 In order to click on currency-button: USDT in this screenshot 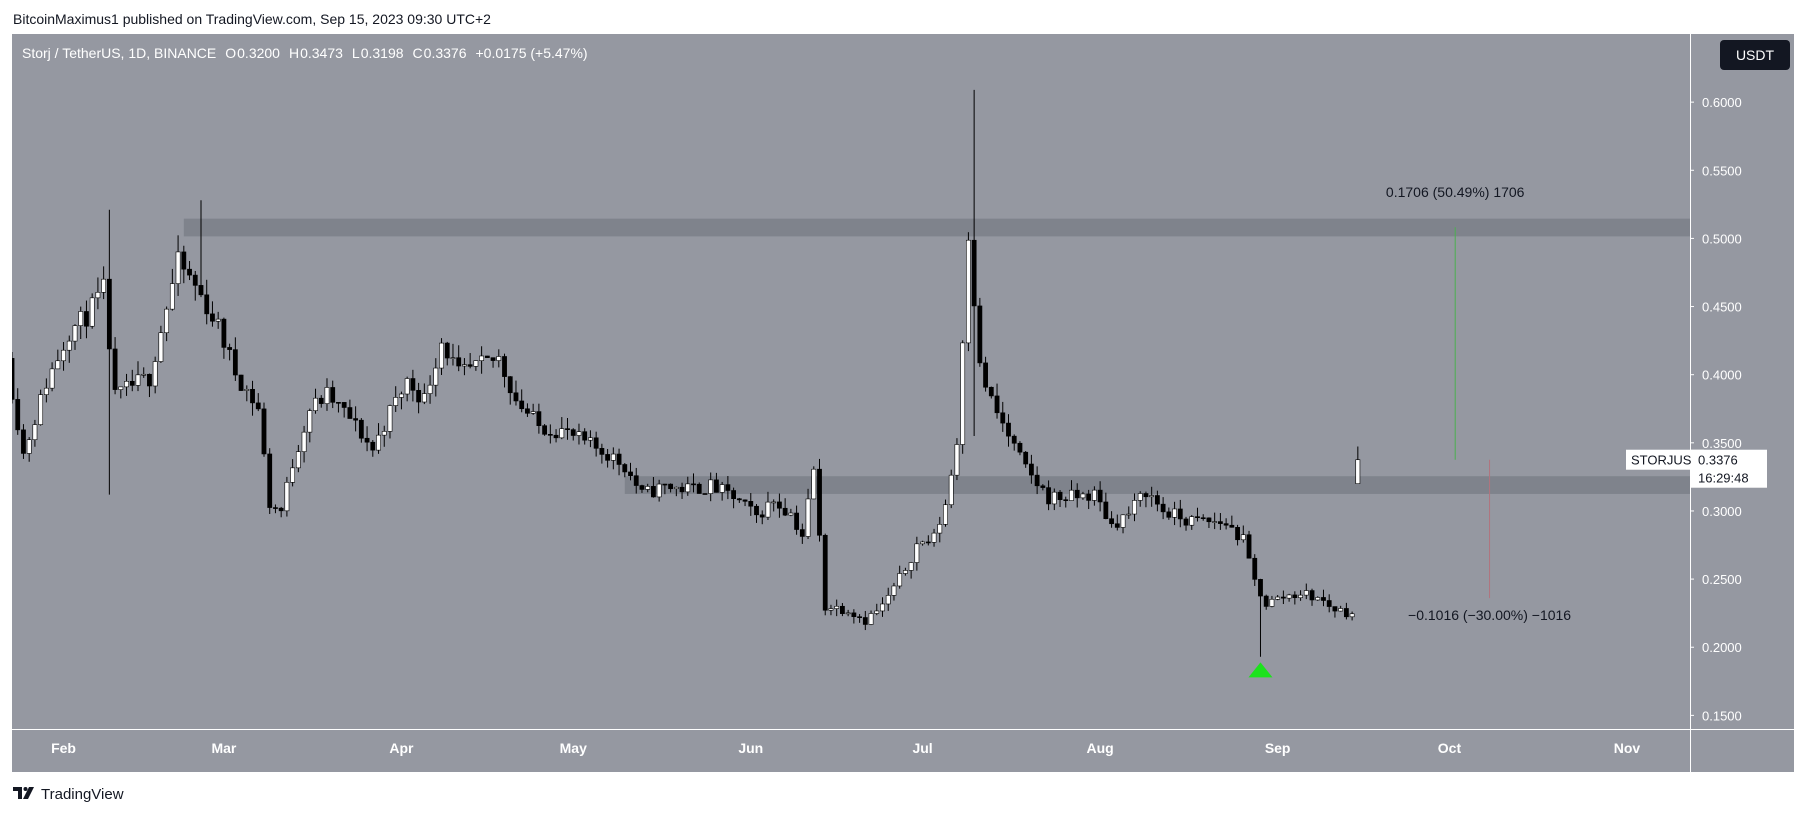, I will do `click(1755, 55)`.